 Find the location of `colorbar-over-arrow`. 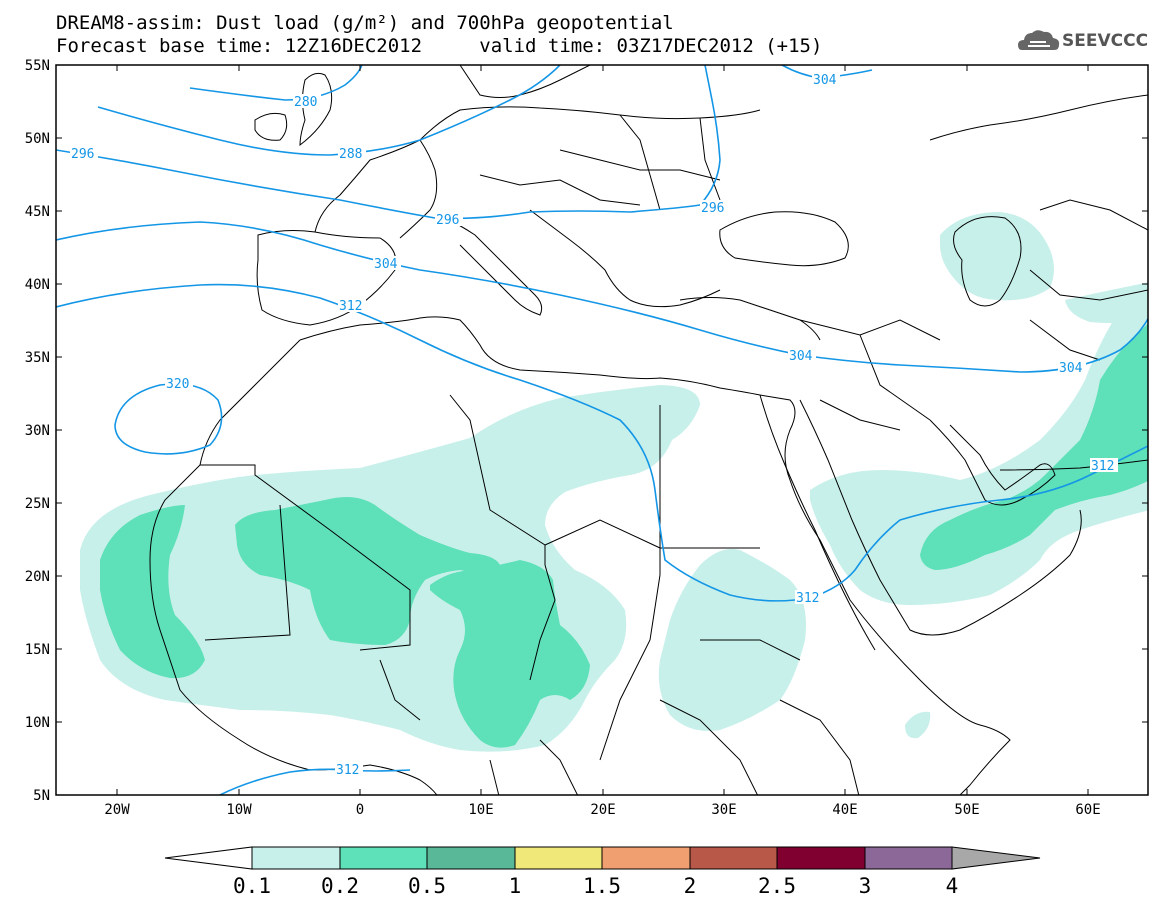

colorbar-over-arrow is located at coordinates (996, 858).